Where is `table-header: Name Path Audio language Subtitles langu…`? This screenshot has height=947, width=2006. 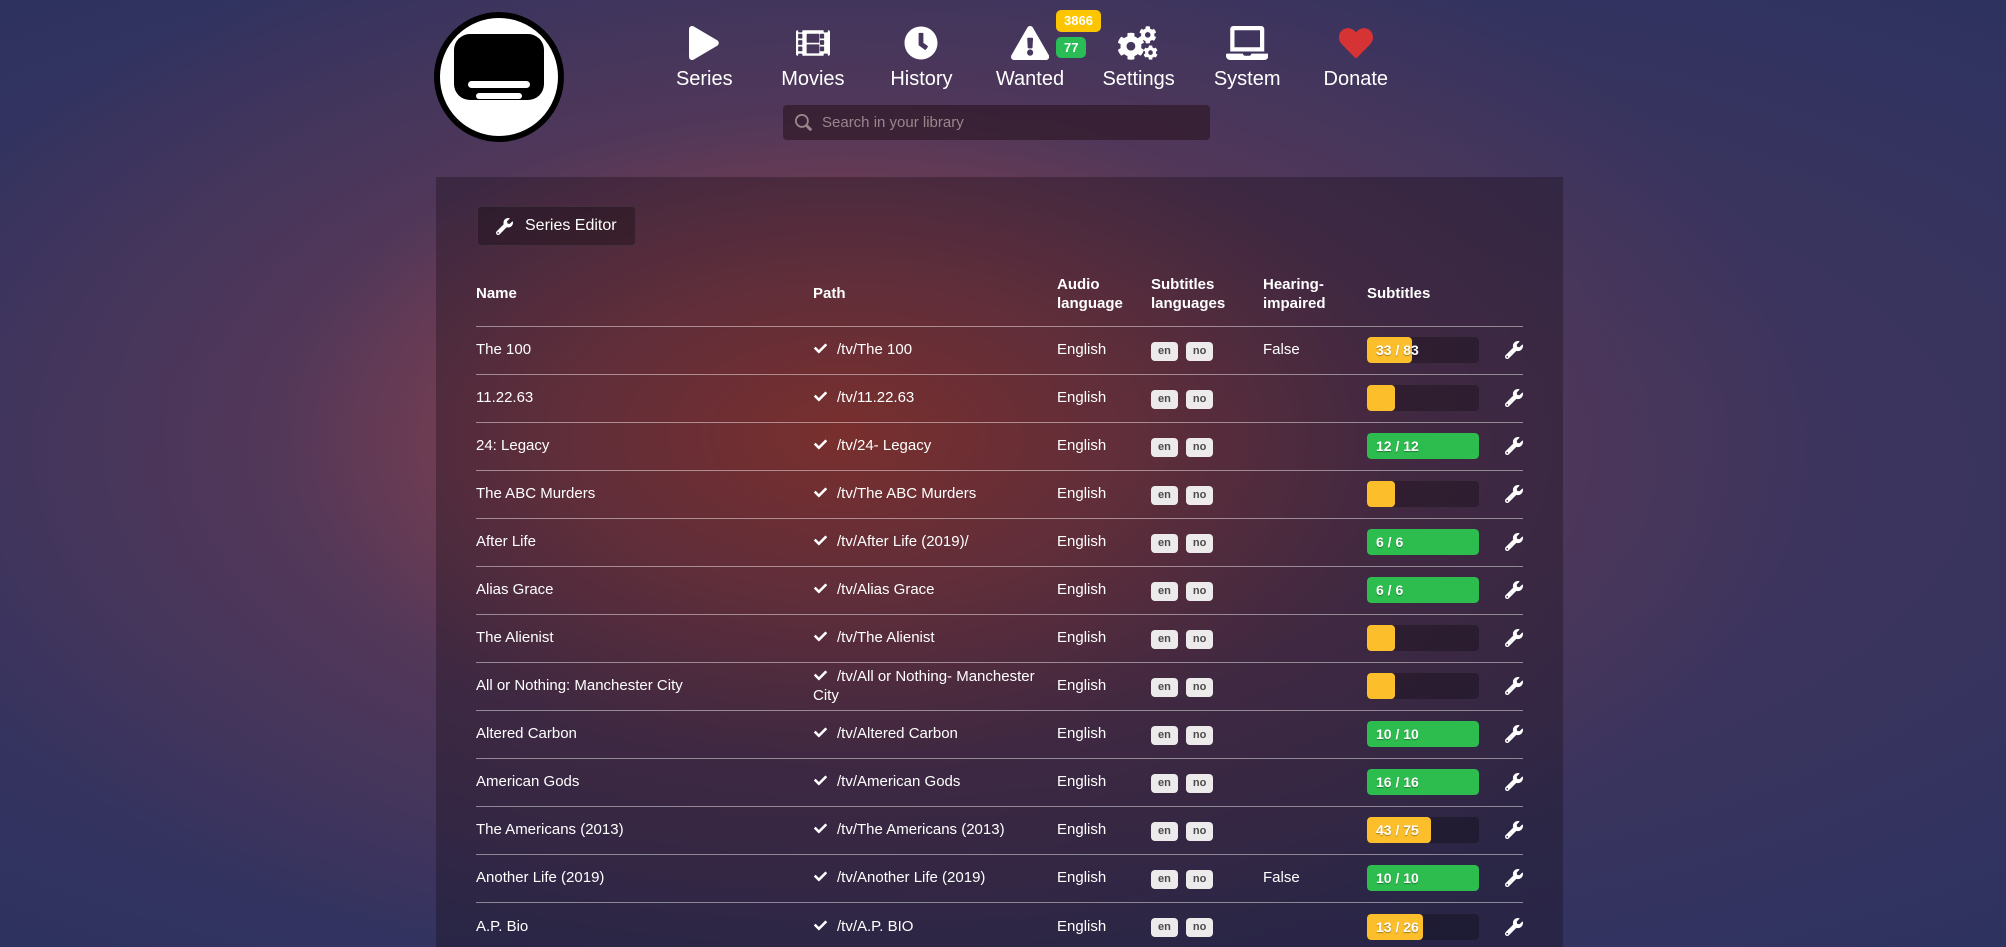 table-header: Name Path Audio language Subtitles langu… is located at coordinates (999, 286).